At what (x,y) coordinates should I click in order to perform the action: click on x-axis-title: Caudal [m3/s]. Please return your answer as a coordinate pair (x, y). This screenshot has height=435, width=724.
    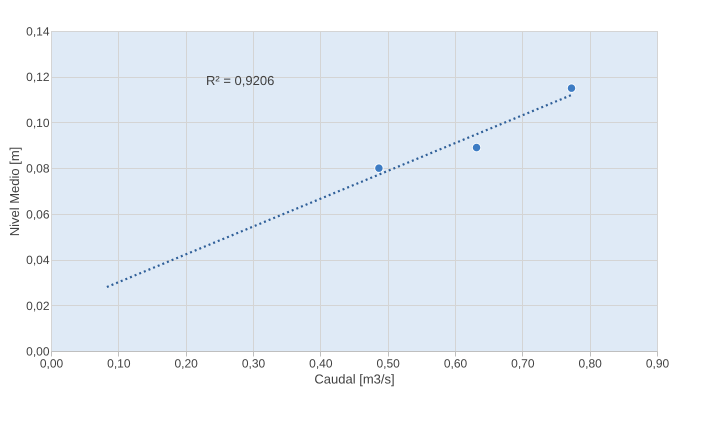
    Looking at the image, I should click on (354, 379).